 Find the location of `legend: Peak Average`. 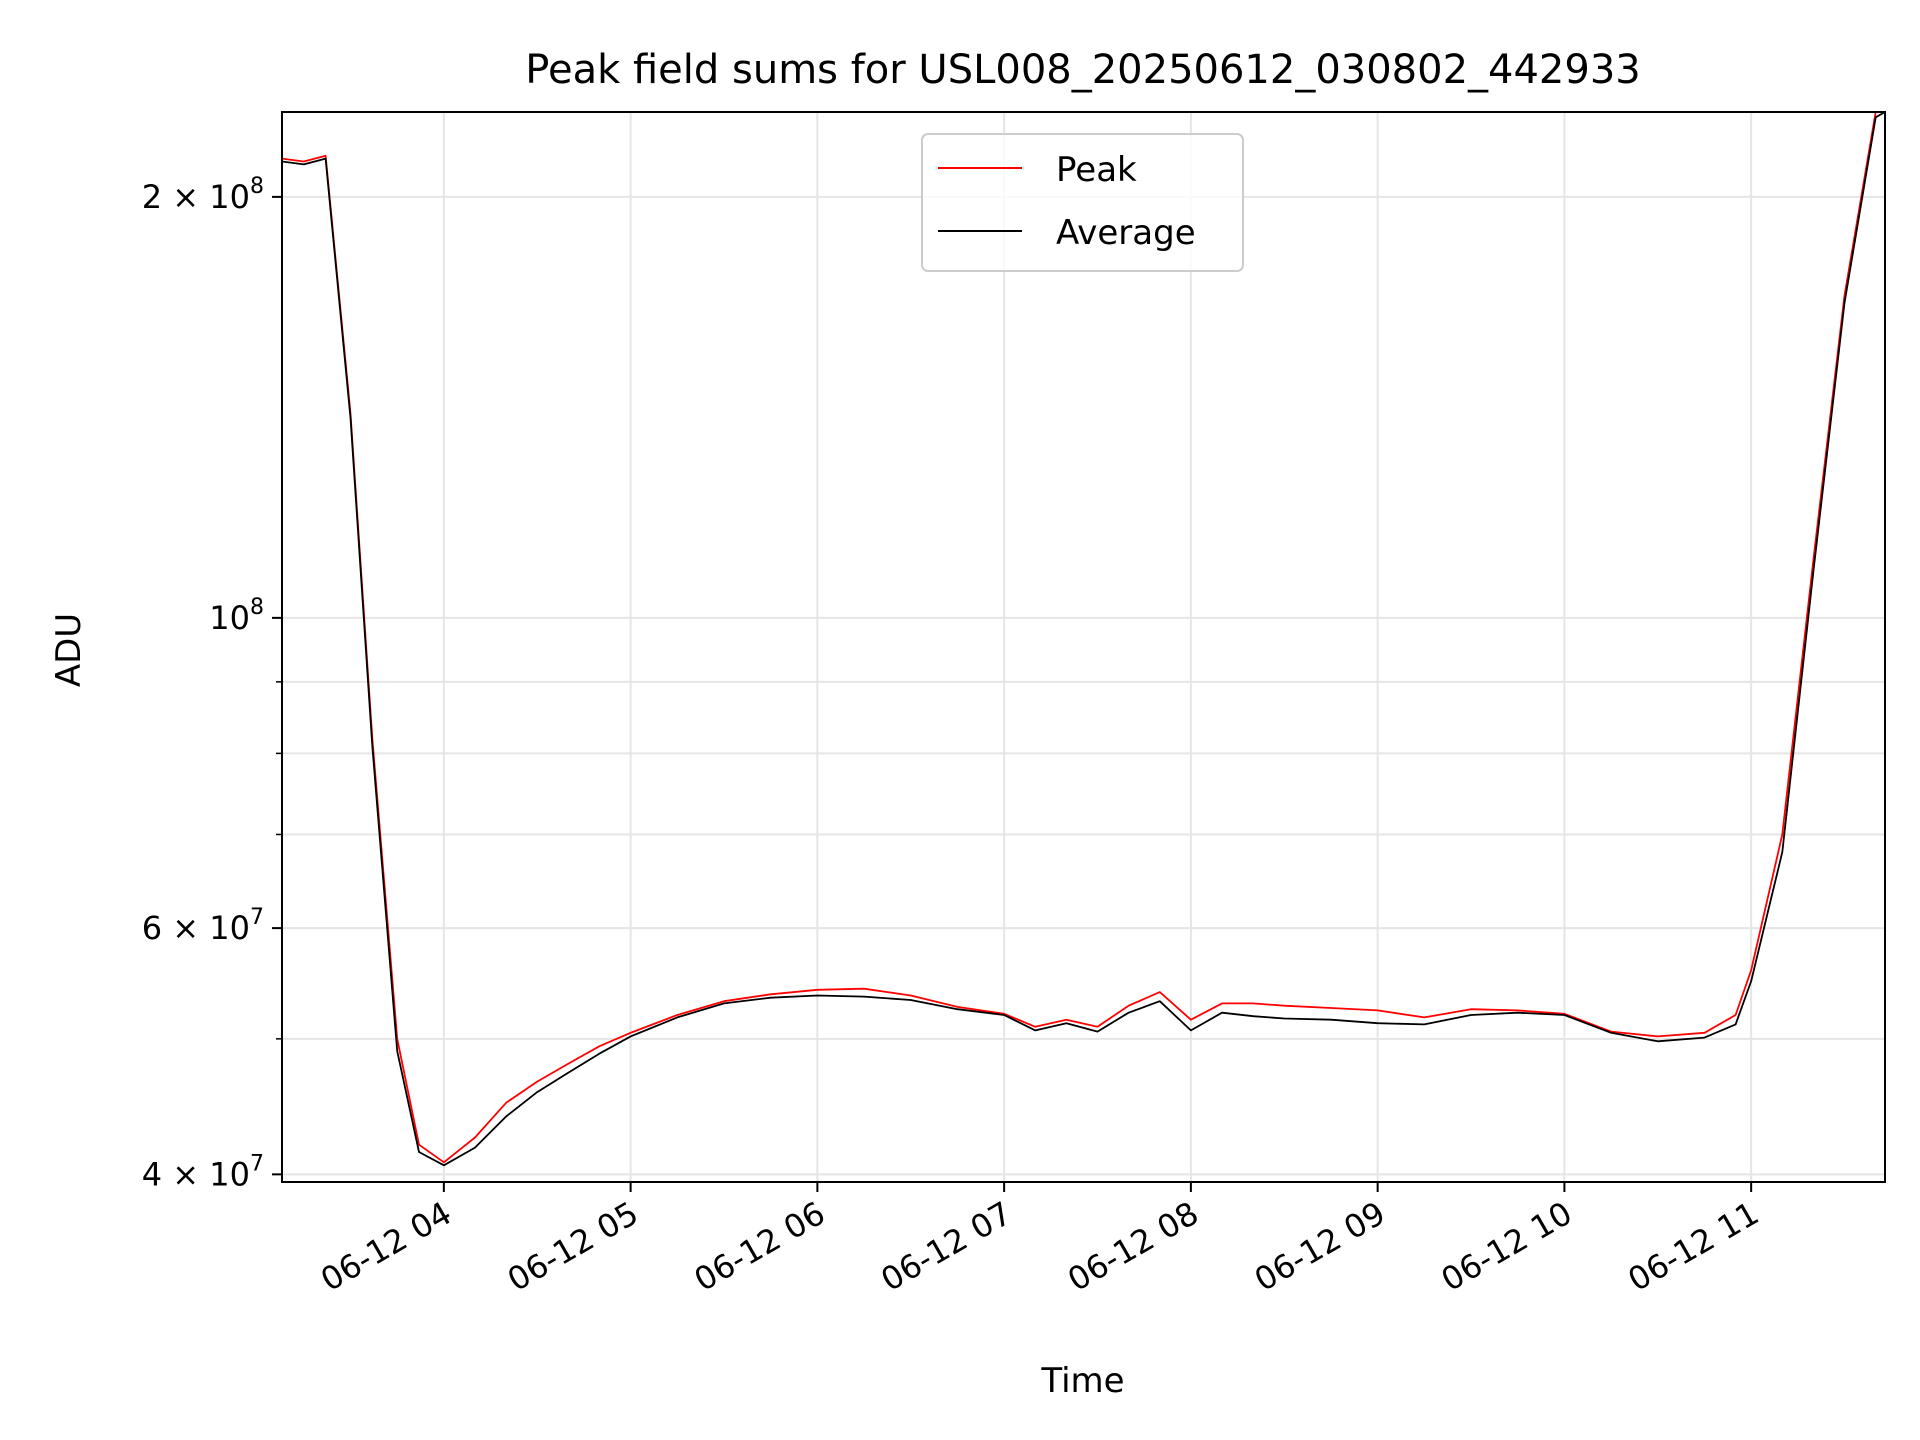

legend: Peak Average is located at coordinates (1082, 202).